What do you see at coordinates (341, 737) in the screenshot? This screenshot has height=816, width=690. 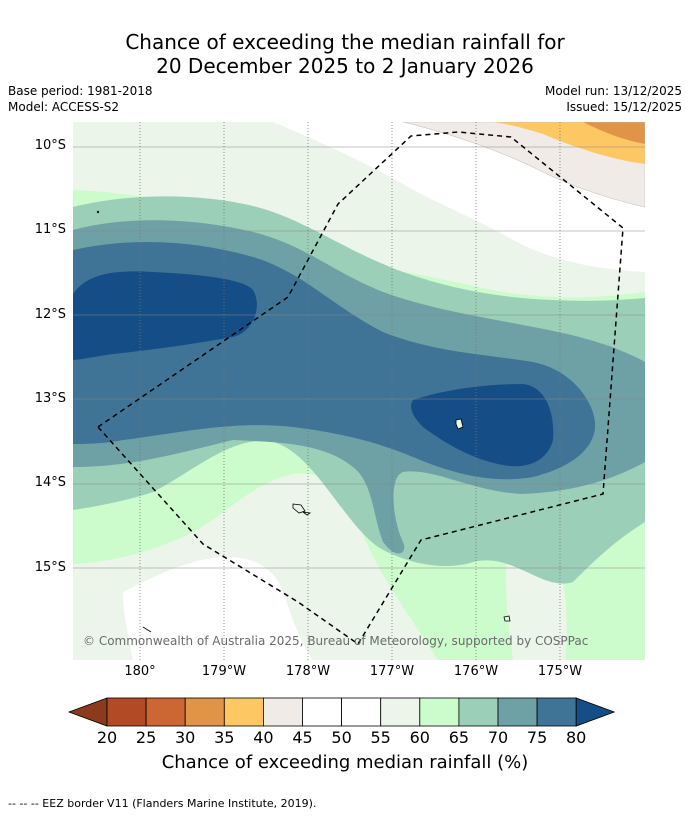 I see `colorbar-tick-label: 50` at bounding box center [341, 737].